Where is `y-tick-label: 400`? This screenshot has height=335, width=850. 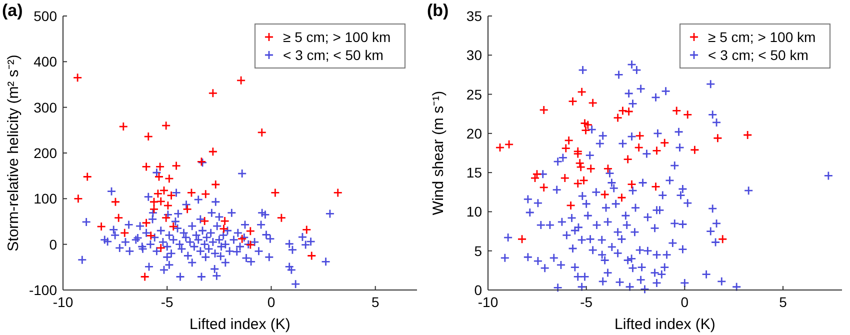 y-tick-label: 400 is located at coordinates (46, 62).